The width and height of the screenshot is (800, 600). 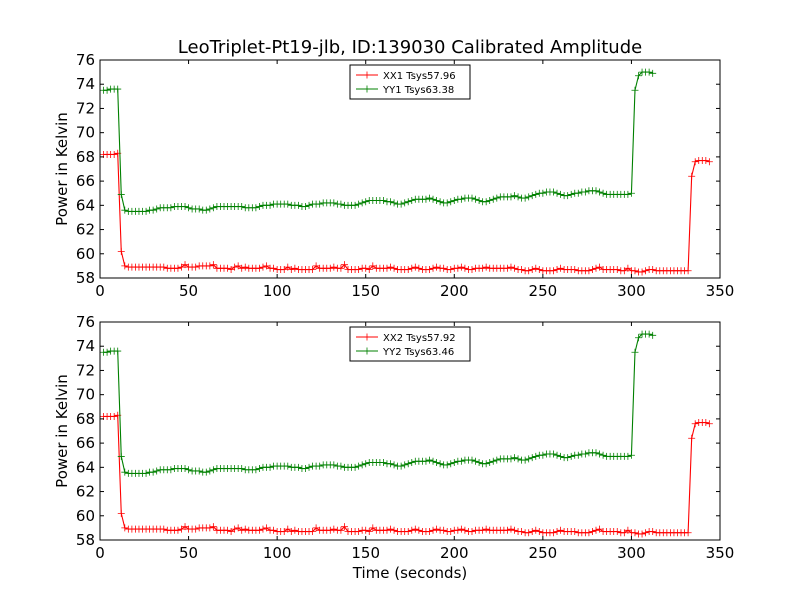 What do you see at coordinates (454, 553) in the screenshot?
I see `x-tick-label: 200` at bounding box center [454, 553].